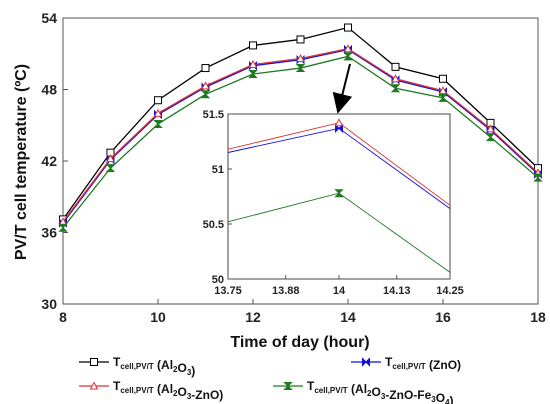 The height and width of the screenshot is (404, 550). I want to click on legend-item: Tcell,PV/T (Al2O3), so click(137, 366).